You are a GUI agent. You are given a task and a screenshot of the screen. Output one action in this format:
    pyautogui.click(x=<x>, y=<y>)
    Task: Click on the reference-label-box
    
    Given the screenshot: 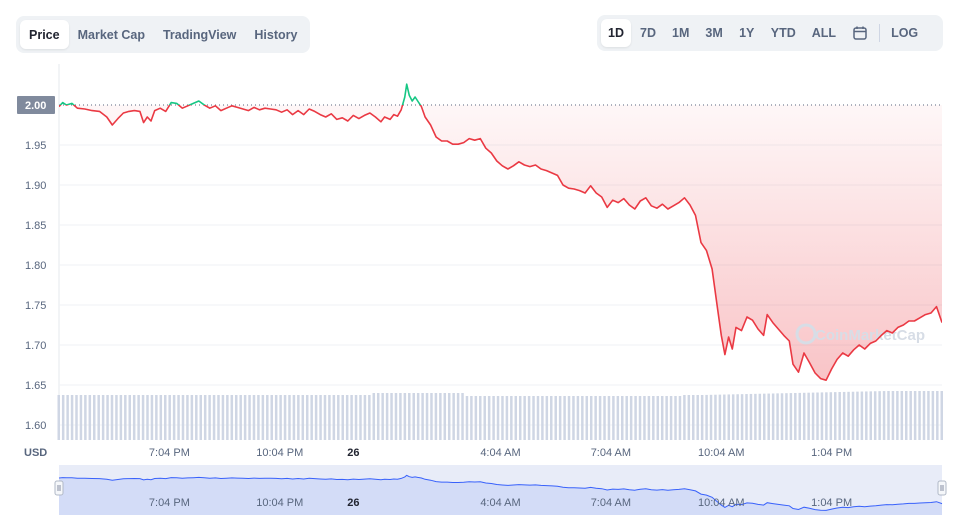 What is the action you would take?
    pyautogui.click(x=36, y=105)
    